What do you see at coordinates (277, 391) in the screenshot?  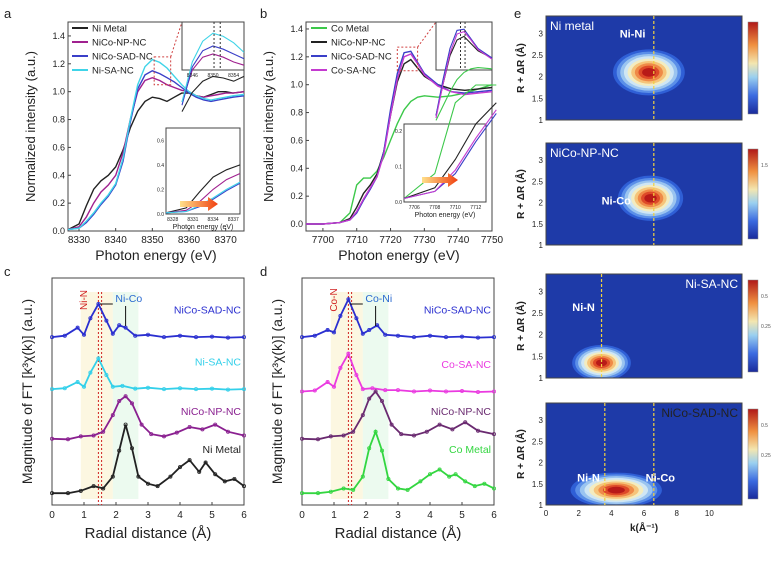 I see `y-axis-label: Magnitude of FT [k³χ(k)] (a.u.)` at bounding box center [277, 391].